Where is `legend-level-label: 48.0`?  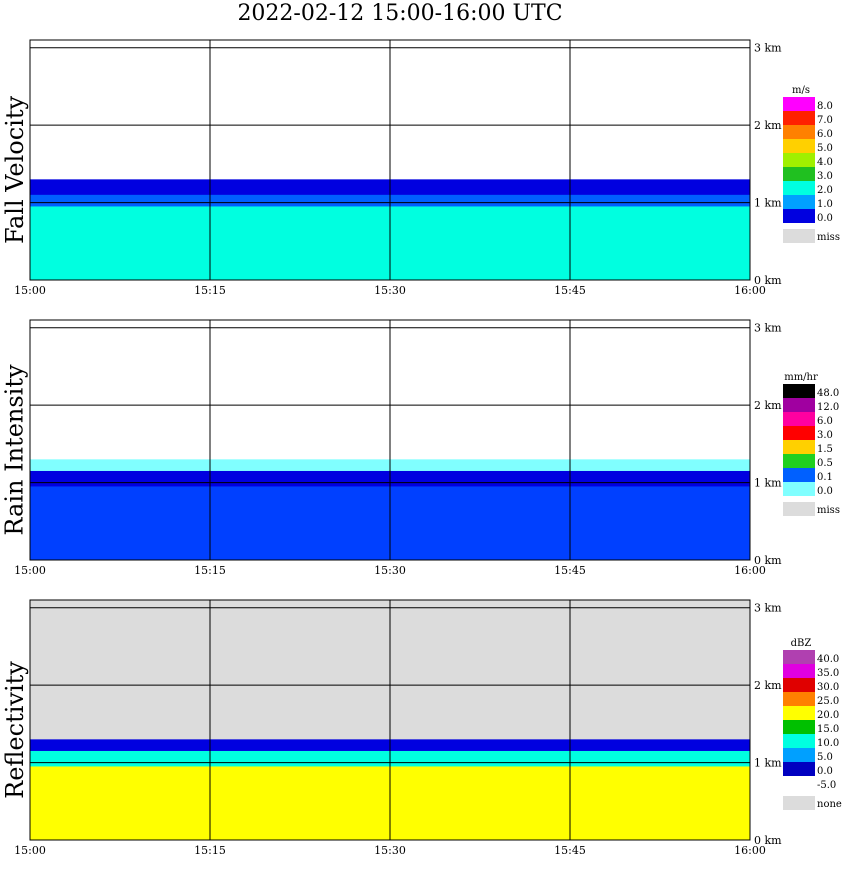 legend-level-label: 48.0 is located at coordinates (828, 393).